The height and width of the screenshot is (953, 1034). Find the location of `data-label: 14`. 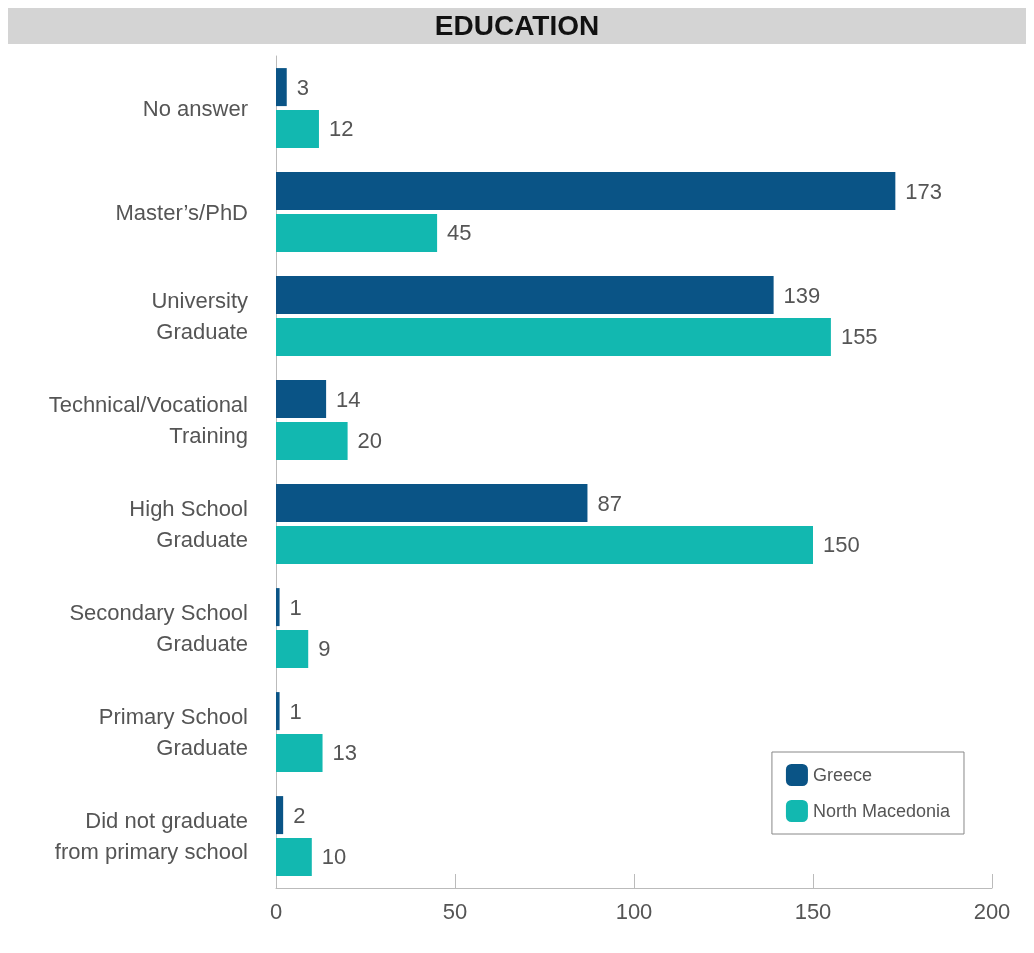

data-label: 14 is located at coordinates (348, 399).